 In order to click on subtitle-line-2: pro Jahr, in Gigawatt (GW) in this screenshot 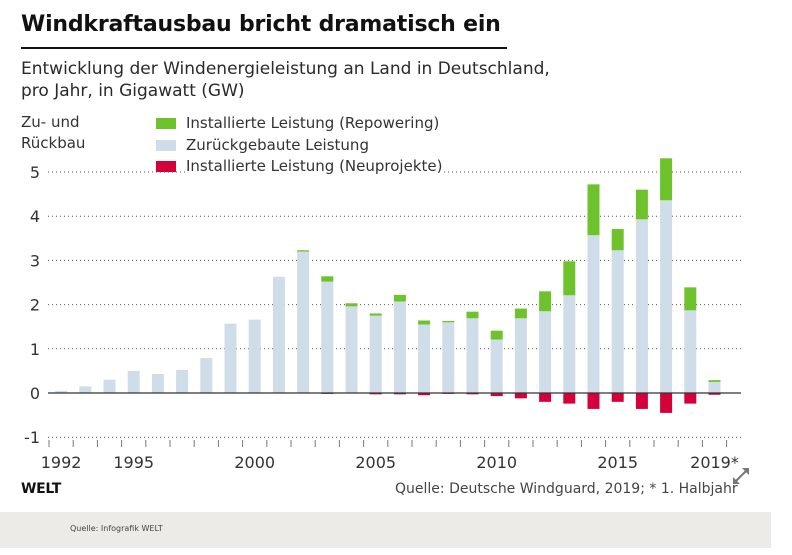, I will do `click(133, 91)`.